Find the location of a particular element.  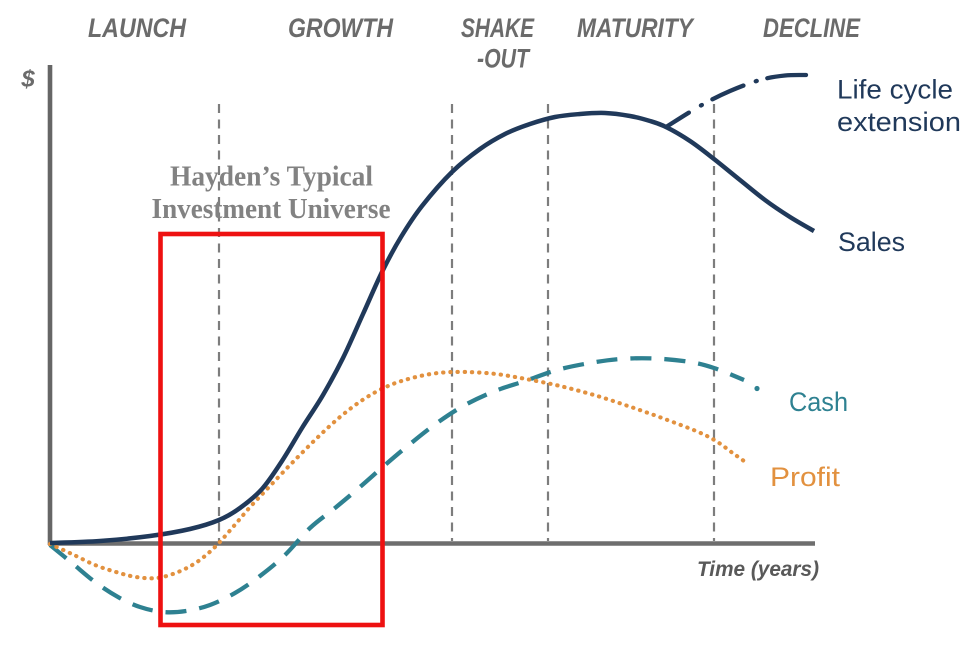

svg-text: Time (years) is located at coordinates (758, 569).